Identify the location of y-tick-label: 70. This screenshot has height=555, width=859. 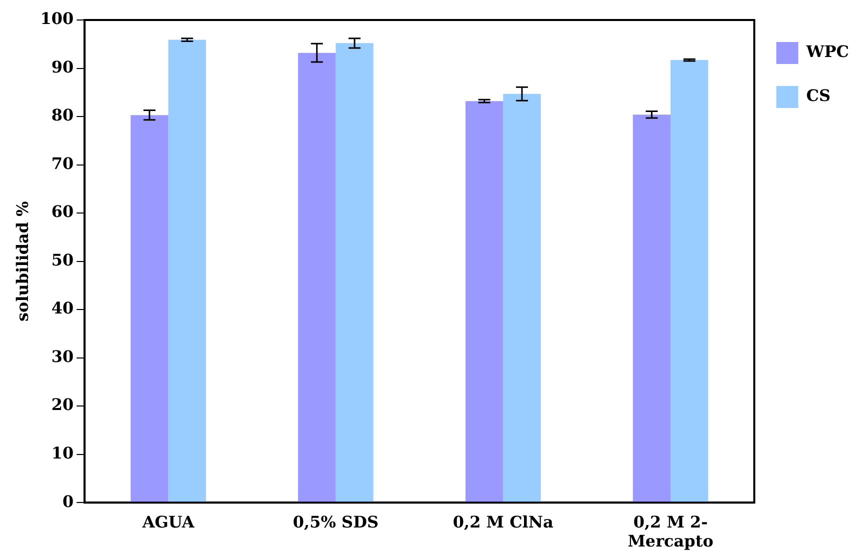
(62, 163).